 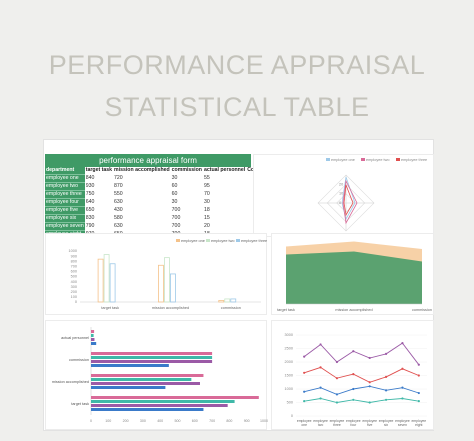 I want to click on bar-category-label: mission accomplished, so click(x=170, y=308).